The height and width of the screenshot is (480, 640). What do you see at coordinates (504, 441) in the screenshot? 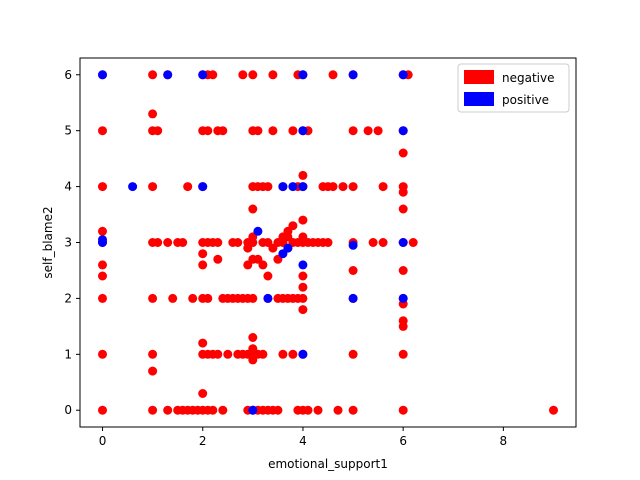
I see `x-tick-label: 8` at bounding box center [504, 441].